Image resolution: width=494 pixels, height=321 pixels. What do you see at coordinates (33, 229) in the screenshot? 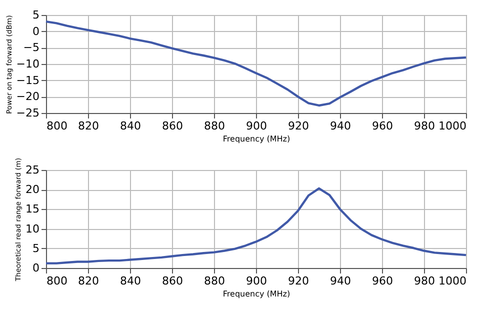
I see `y-tick-label: 10` at bounding box center [33, 229].